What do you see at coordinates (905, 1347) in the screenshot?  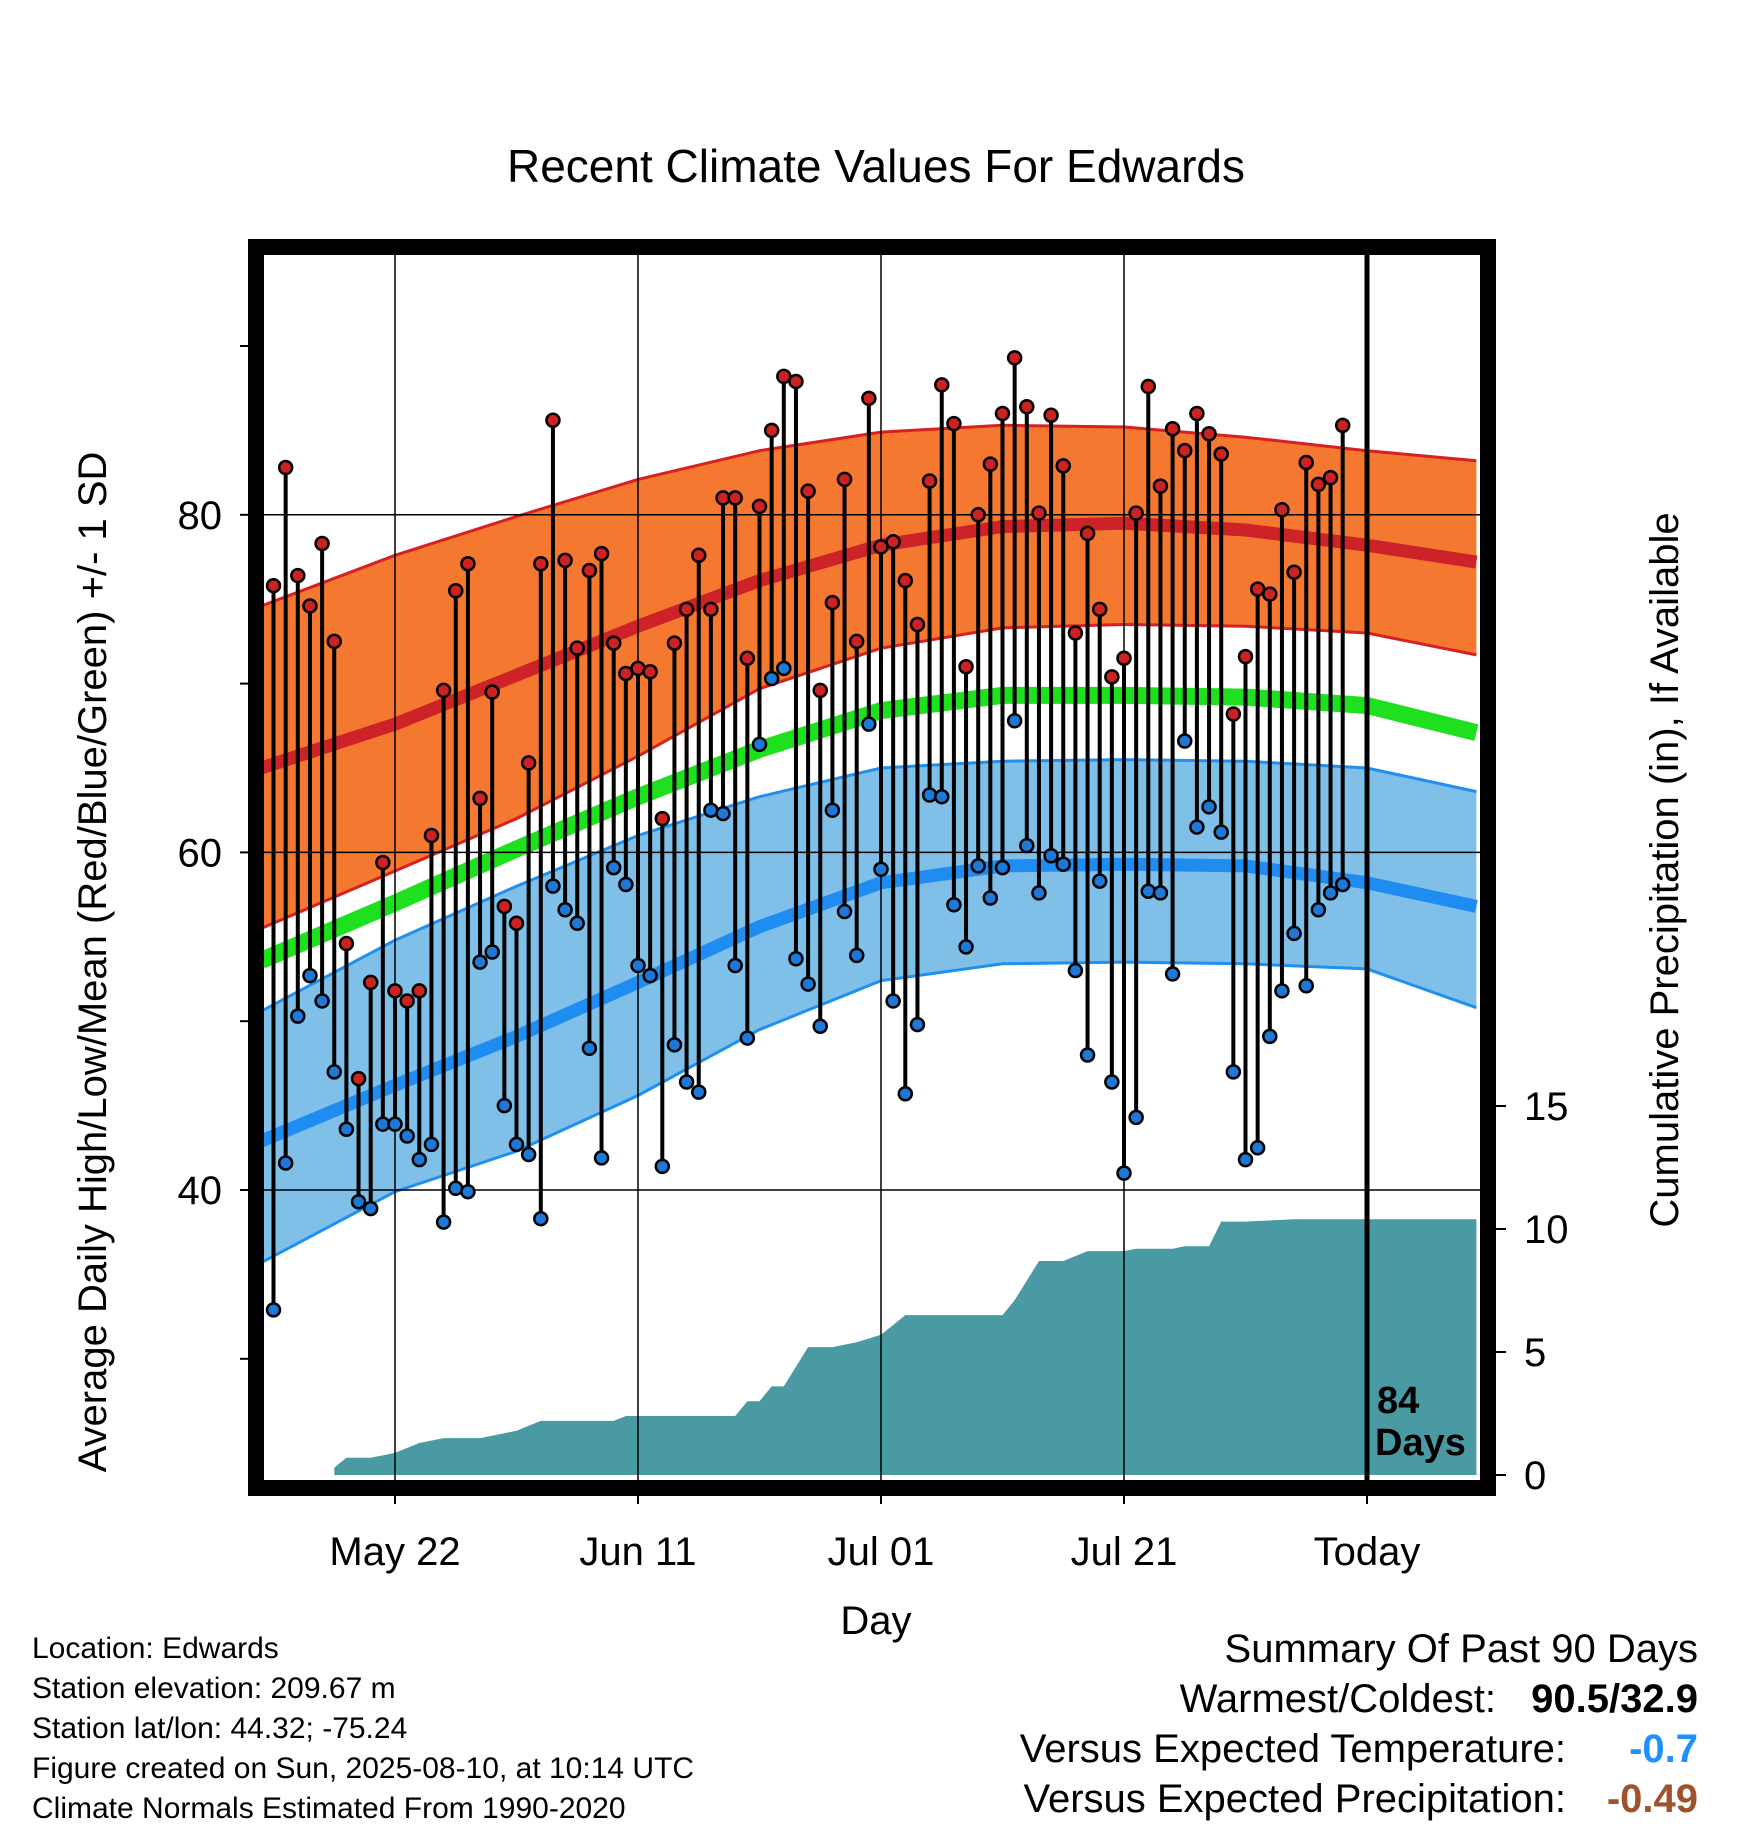 I see `precipitation-layer` at bounding box center [905, 1347].